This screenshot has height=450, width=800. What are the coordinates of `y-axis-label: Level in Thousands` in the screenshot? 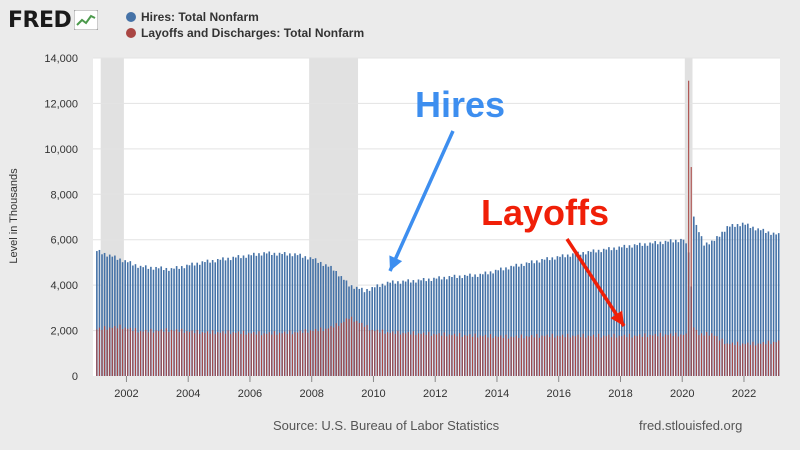 It's located at (14, 216).